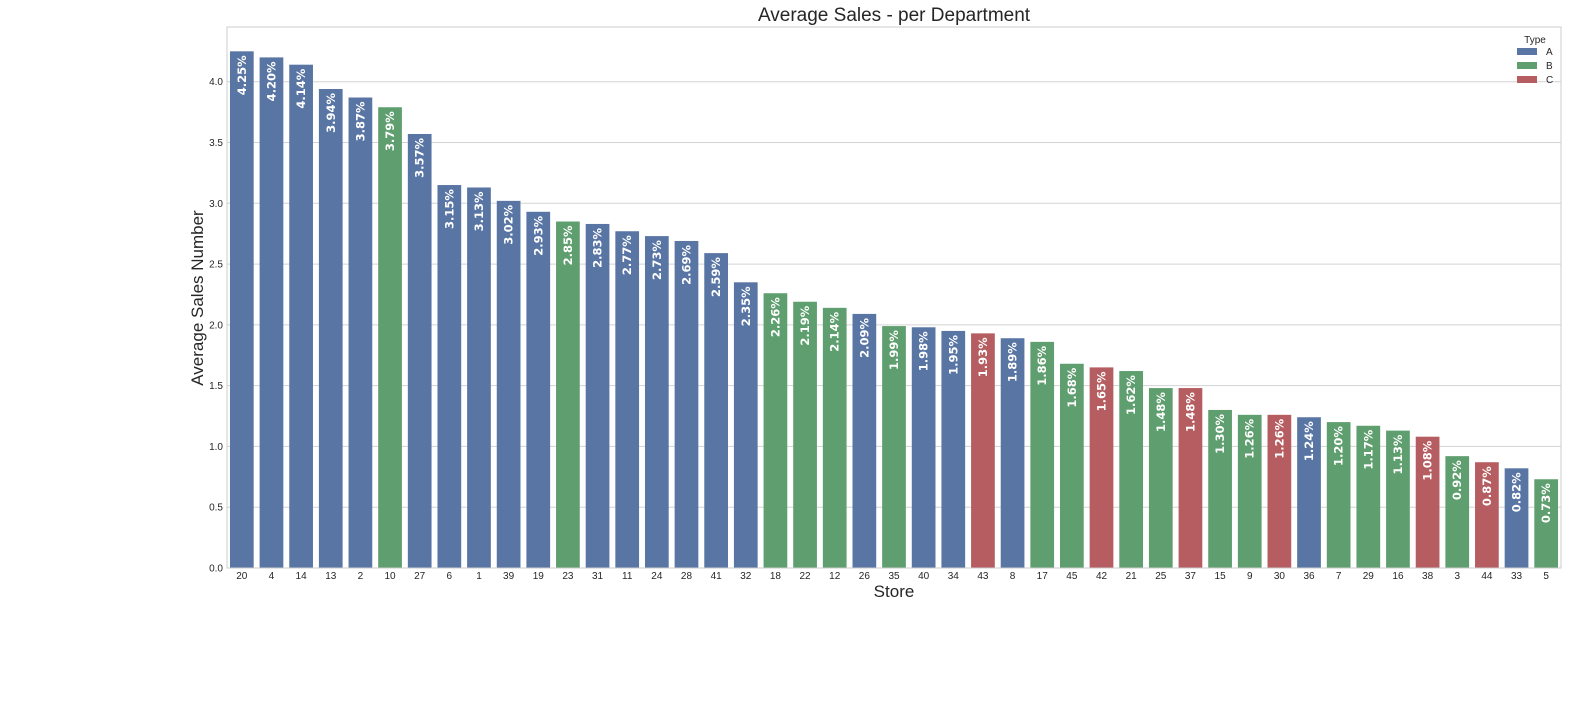  Describe the element at coordinates (1517, 576) in the screenshot. I see `x-tick-label: 33` at that location.